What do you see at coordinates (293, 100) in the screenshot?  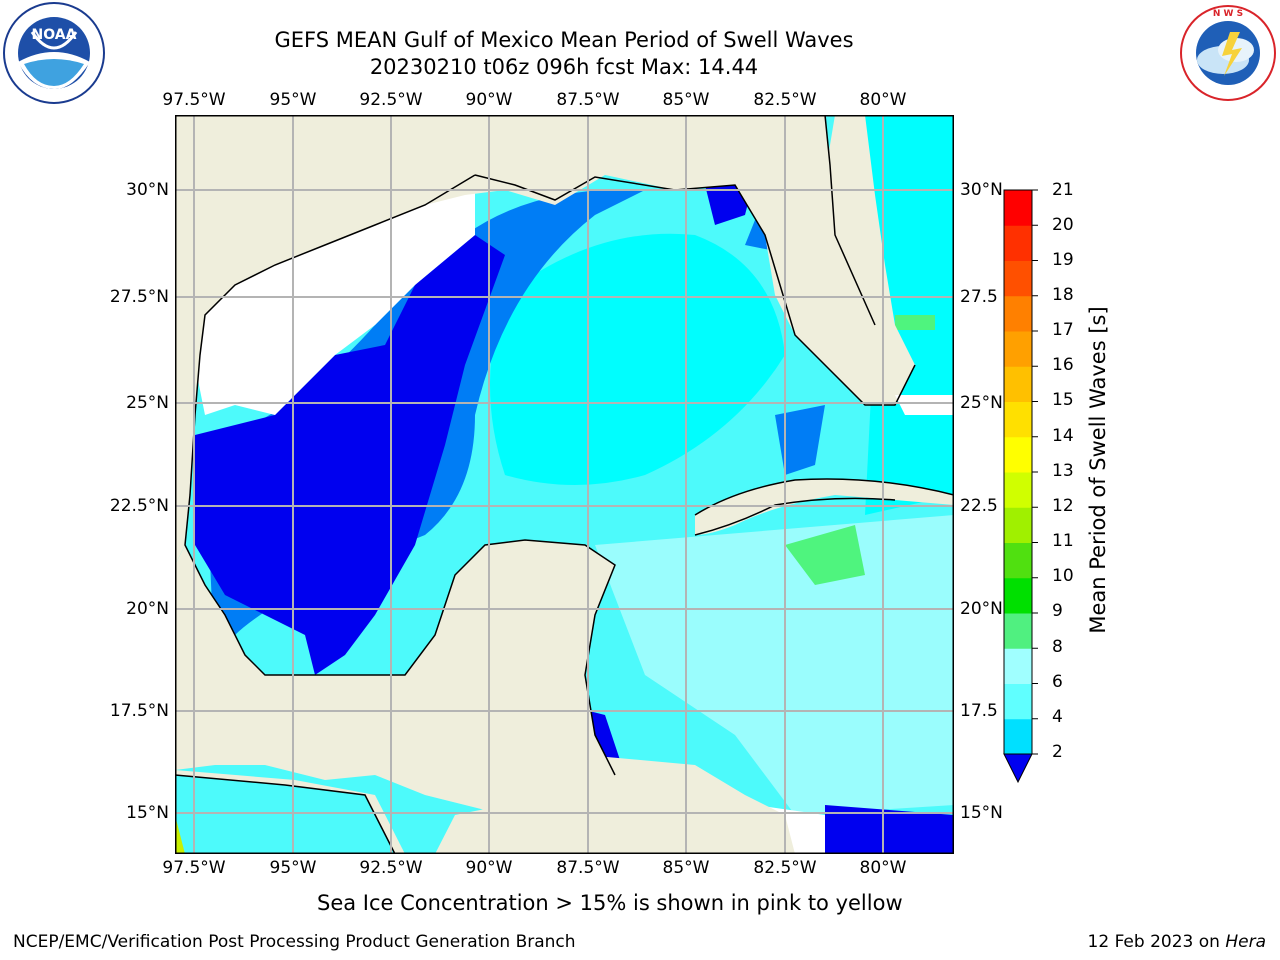 I see `lon-label-top: 95°W` at bounding box center [293, 100].